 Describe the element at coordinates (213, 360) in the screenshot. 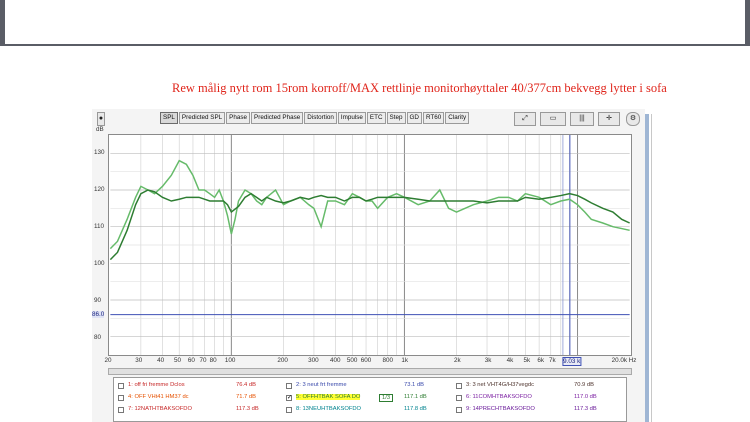

I see `x-tick-label: 80` at that location.